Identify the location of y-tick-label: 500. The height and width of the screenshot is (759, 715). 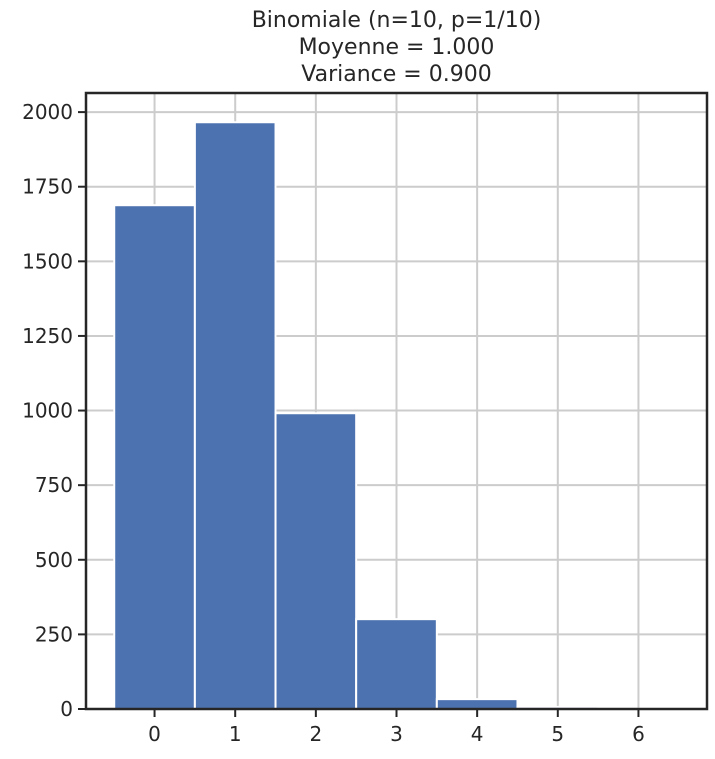
(54, 560).